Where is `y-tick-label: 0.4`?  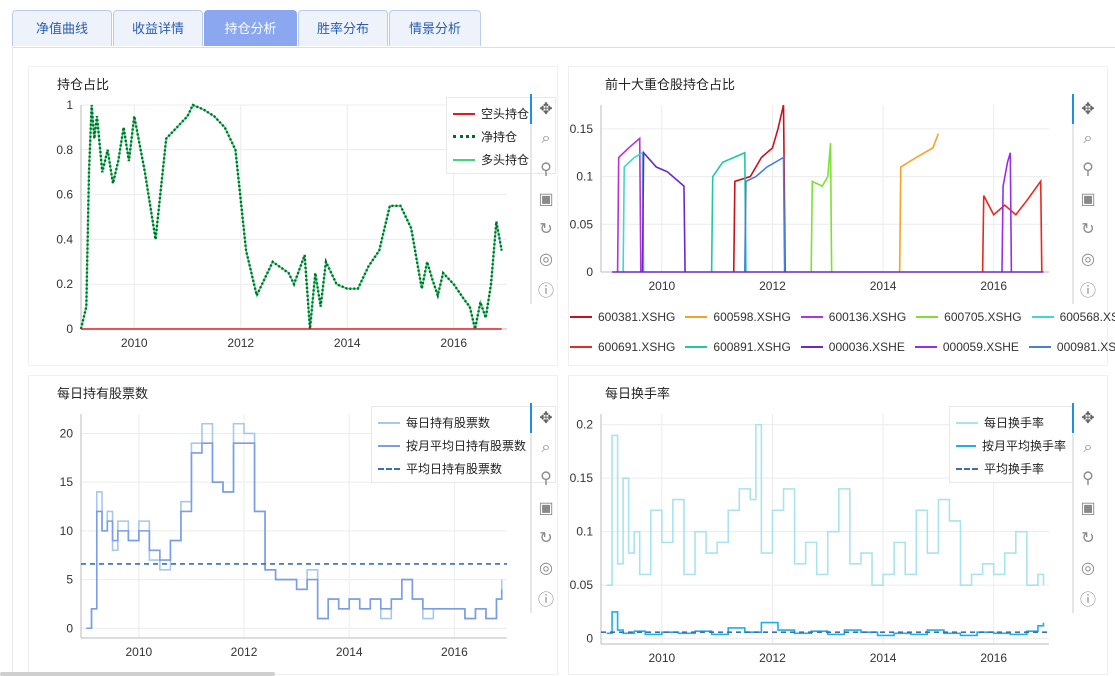
y-tick-label: 0.4 is located at coordinates (64, 239).